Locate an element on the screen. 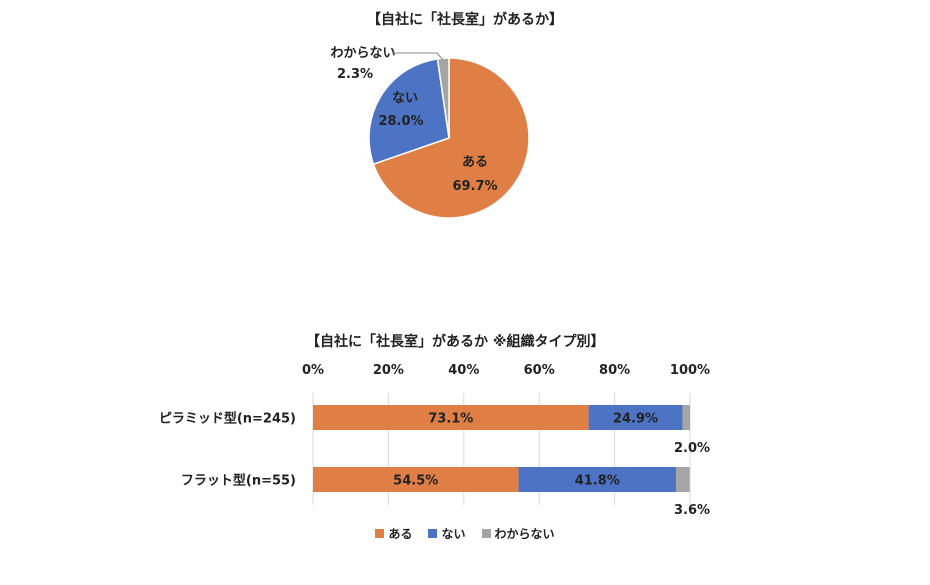  pie-slice-value-label: 2.3% is located at coordinates (355, 74).